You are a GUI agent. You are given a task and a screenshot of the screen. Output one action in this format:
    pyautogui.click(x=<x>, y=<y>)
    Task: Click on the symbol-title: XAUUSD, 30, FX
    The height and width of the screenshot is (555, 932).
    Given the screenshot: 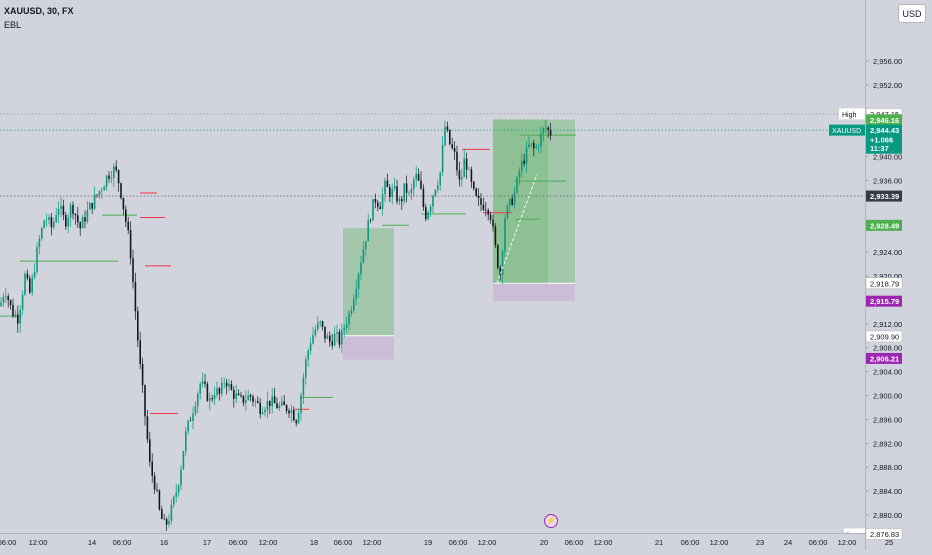 What is the action you would take?
    pyautogui.click(x=39, y=11)
    